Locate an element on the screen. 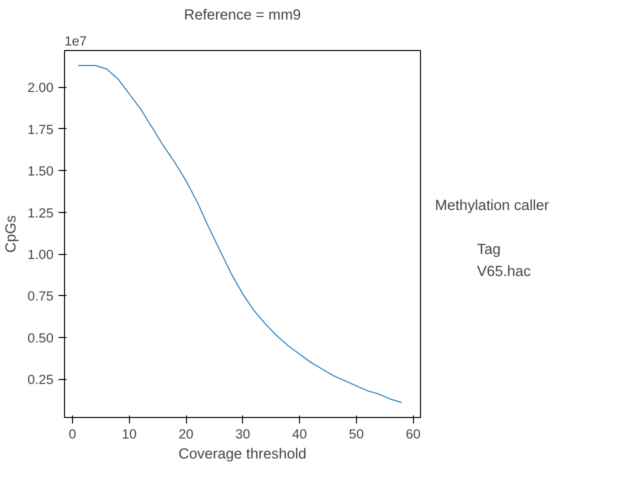 This screenshot has width=618, height=492. y-tick-label: 1.00 is located at coordinates (41, 254).